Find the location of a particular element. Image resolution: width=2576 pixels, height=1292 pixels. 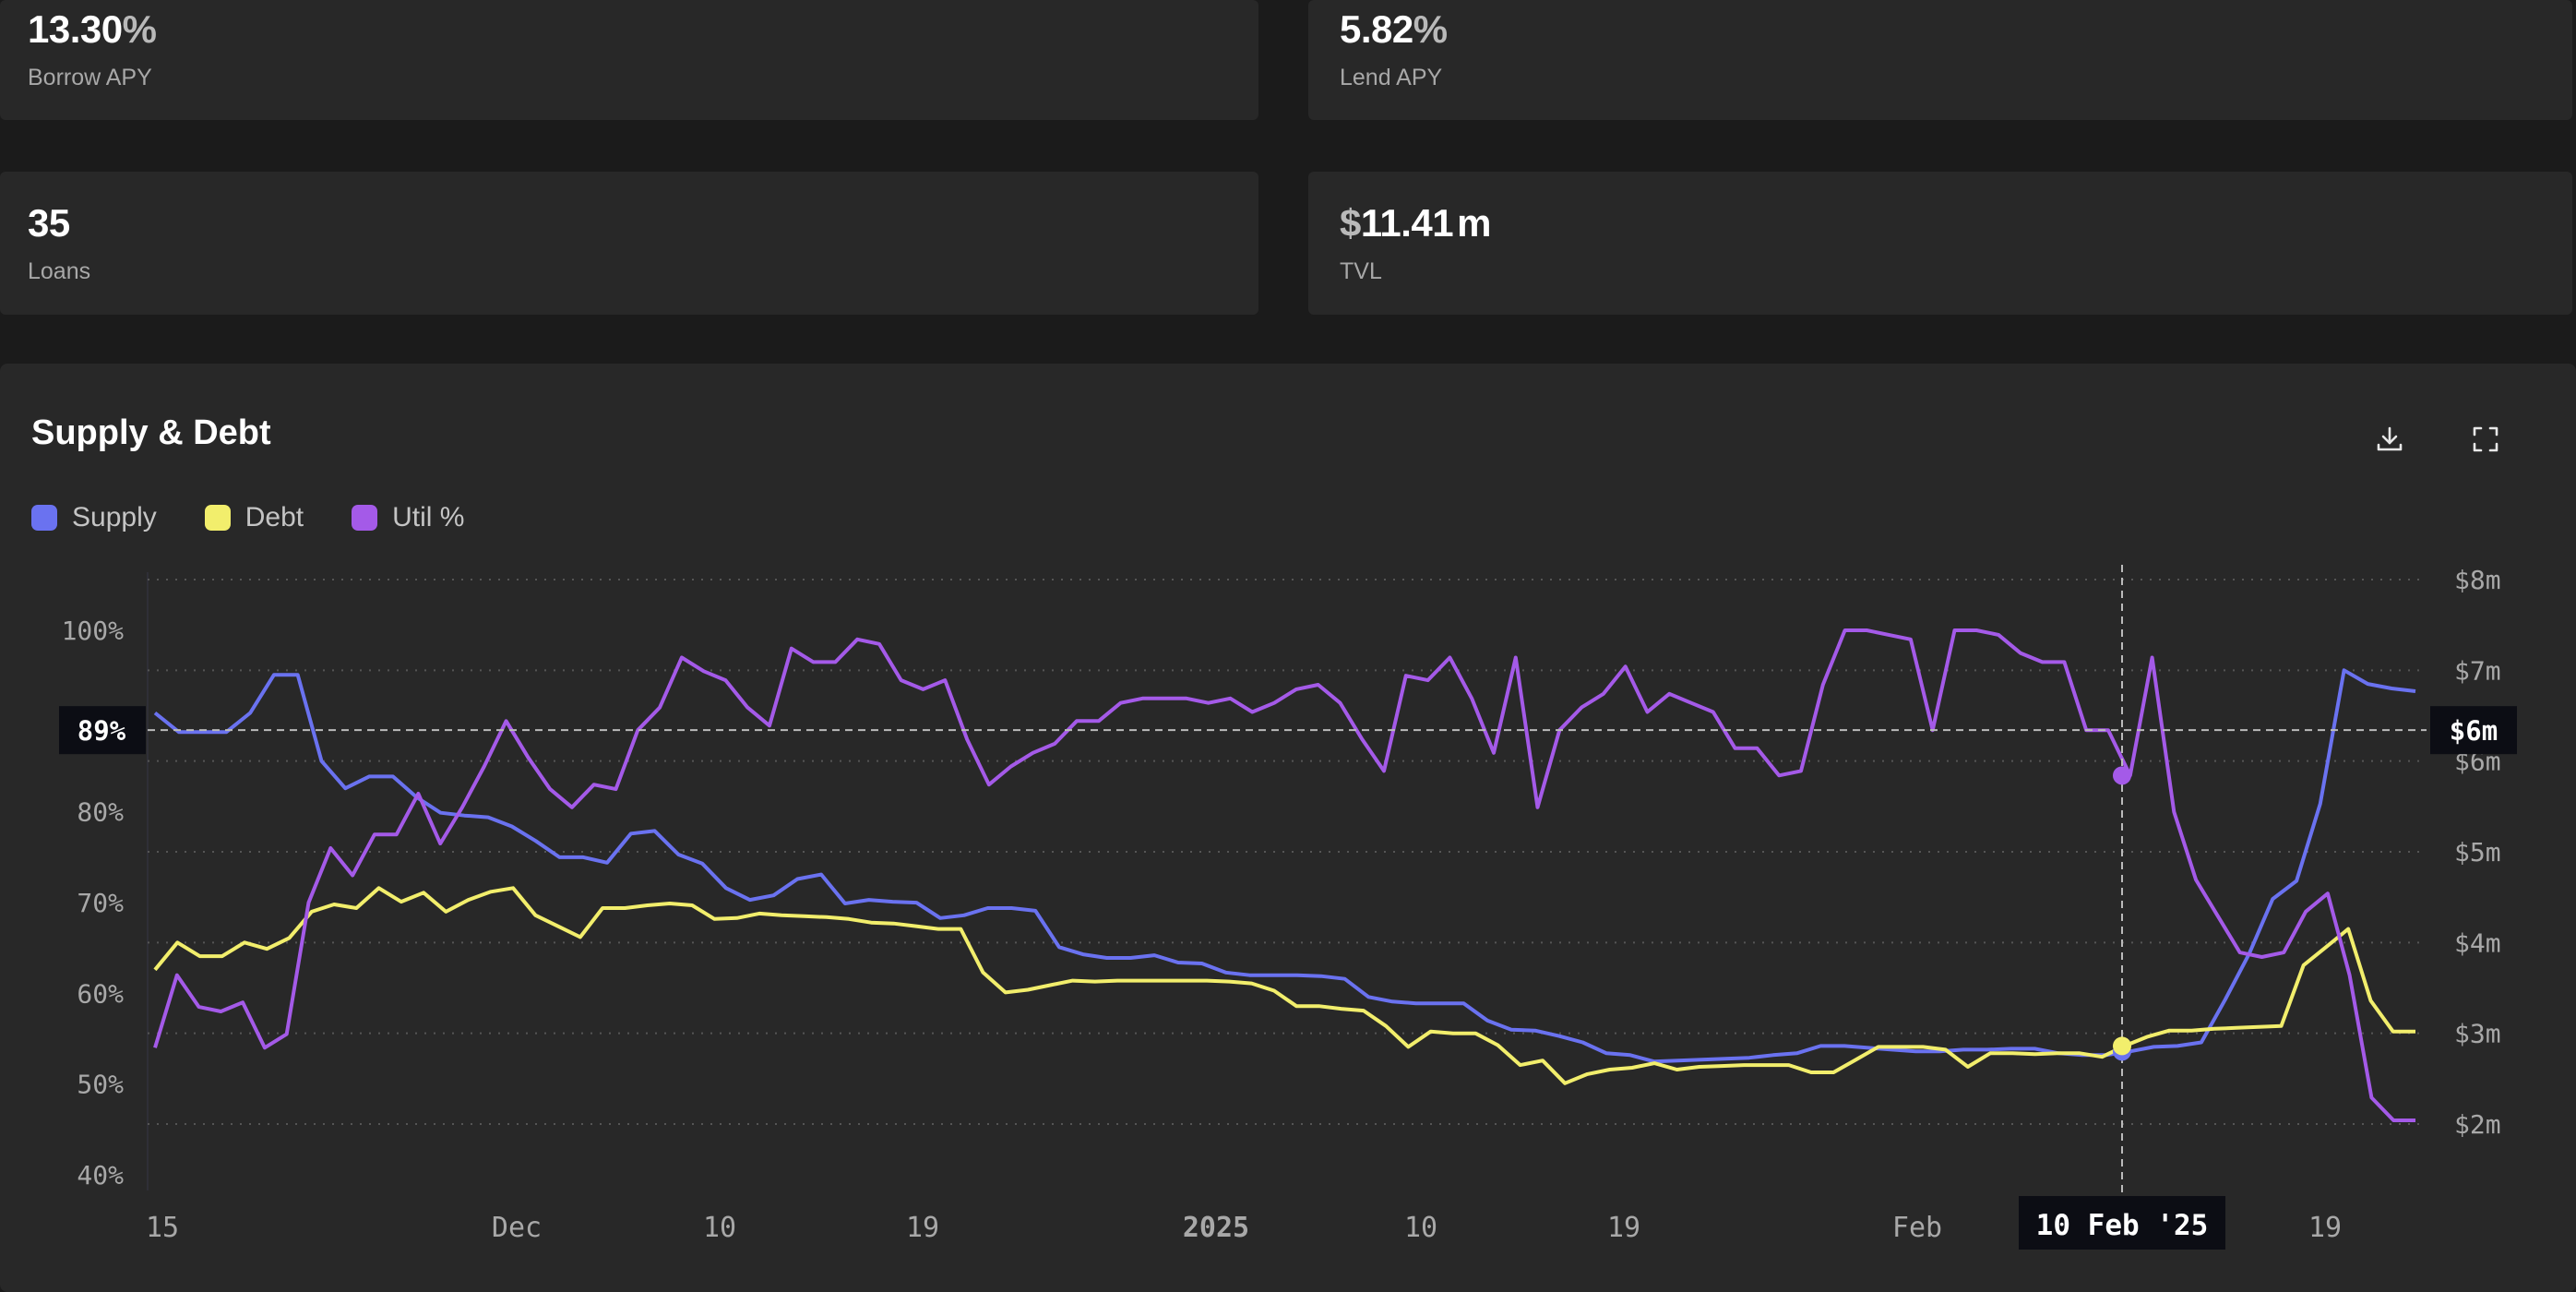

download-icon is located at coordinates (2390, 438).